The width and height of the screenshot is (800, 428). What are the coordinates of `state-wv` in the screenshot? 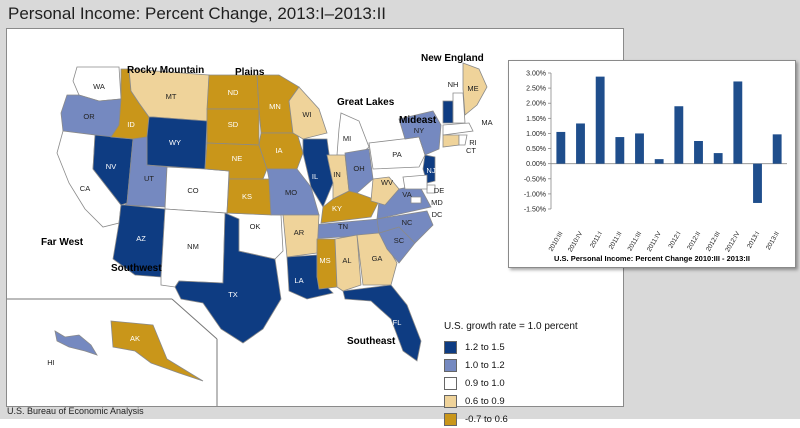 It's located at (385, 191).